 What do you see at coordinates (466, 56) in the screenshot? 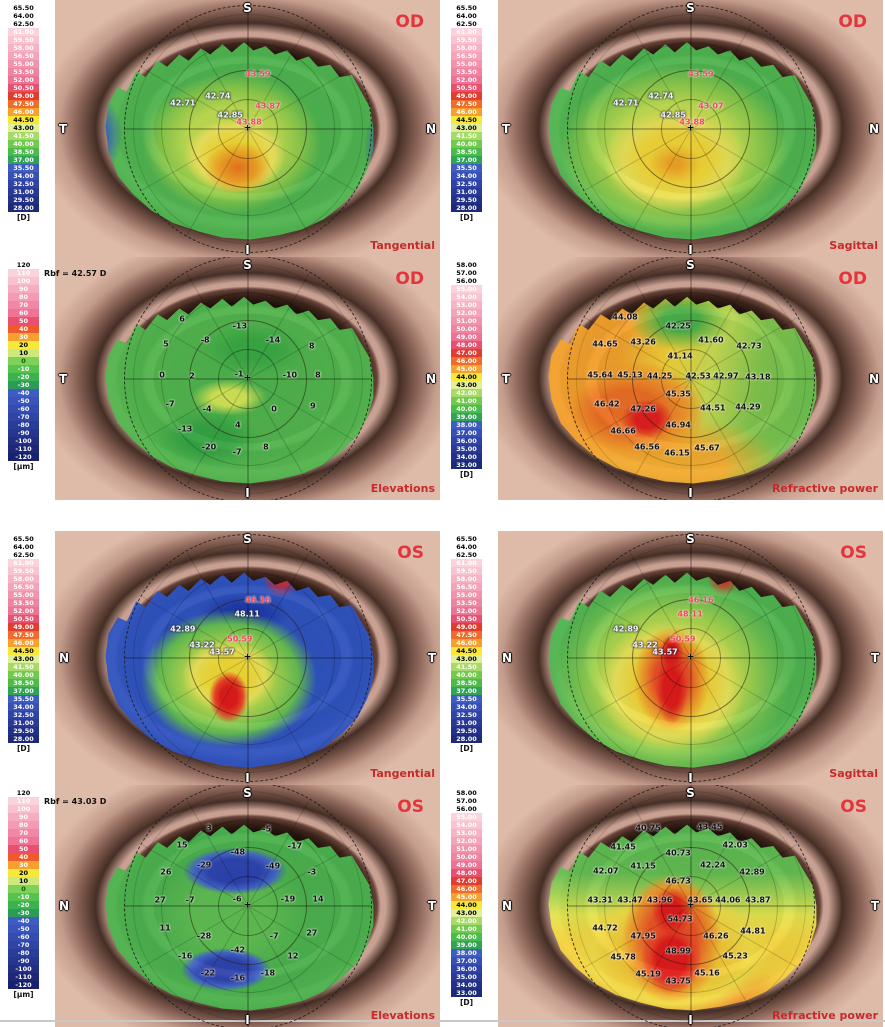
I see `scale-step: 56.50` at bounding box center [466, 56].